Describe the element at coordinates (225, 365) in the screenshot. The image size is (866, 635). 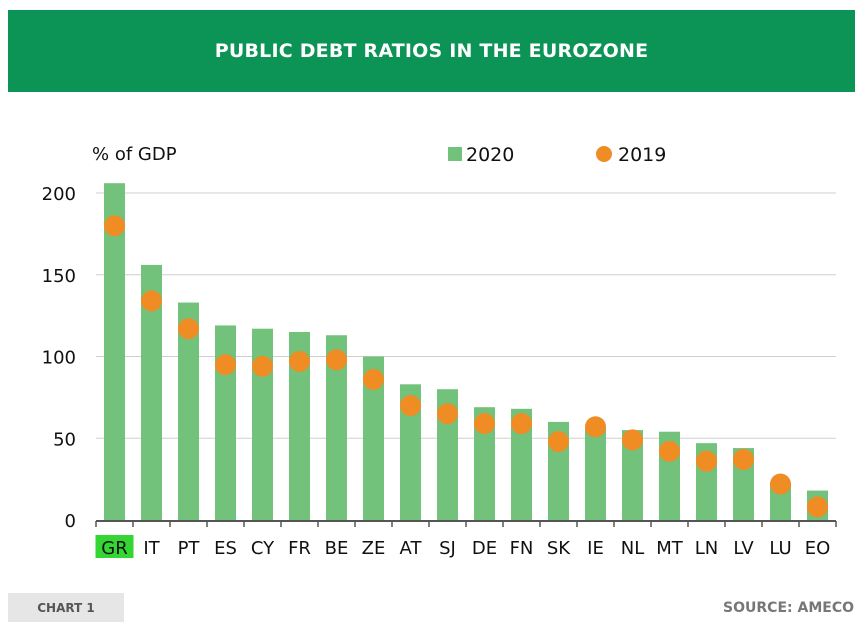
I see `dot-2019-es` at that location.